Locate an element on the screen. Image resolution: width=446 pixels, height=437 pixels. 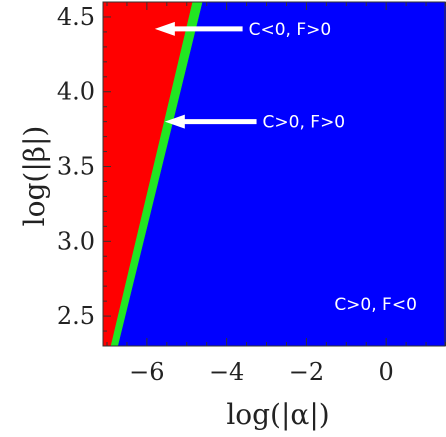
x-tick-label: −4 is located at coordinates (226, 372).